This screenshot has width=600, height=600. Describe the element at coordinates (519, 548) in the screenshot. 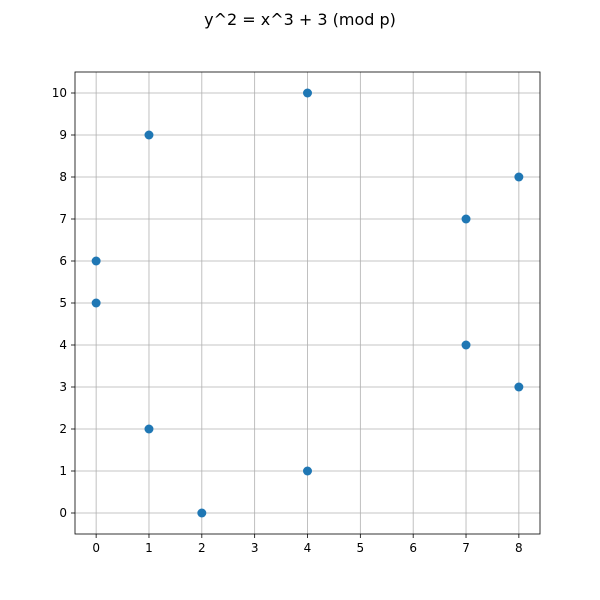

I see `x-tick-label: 8` at that location.